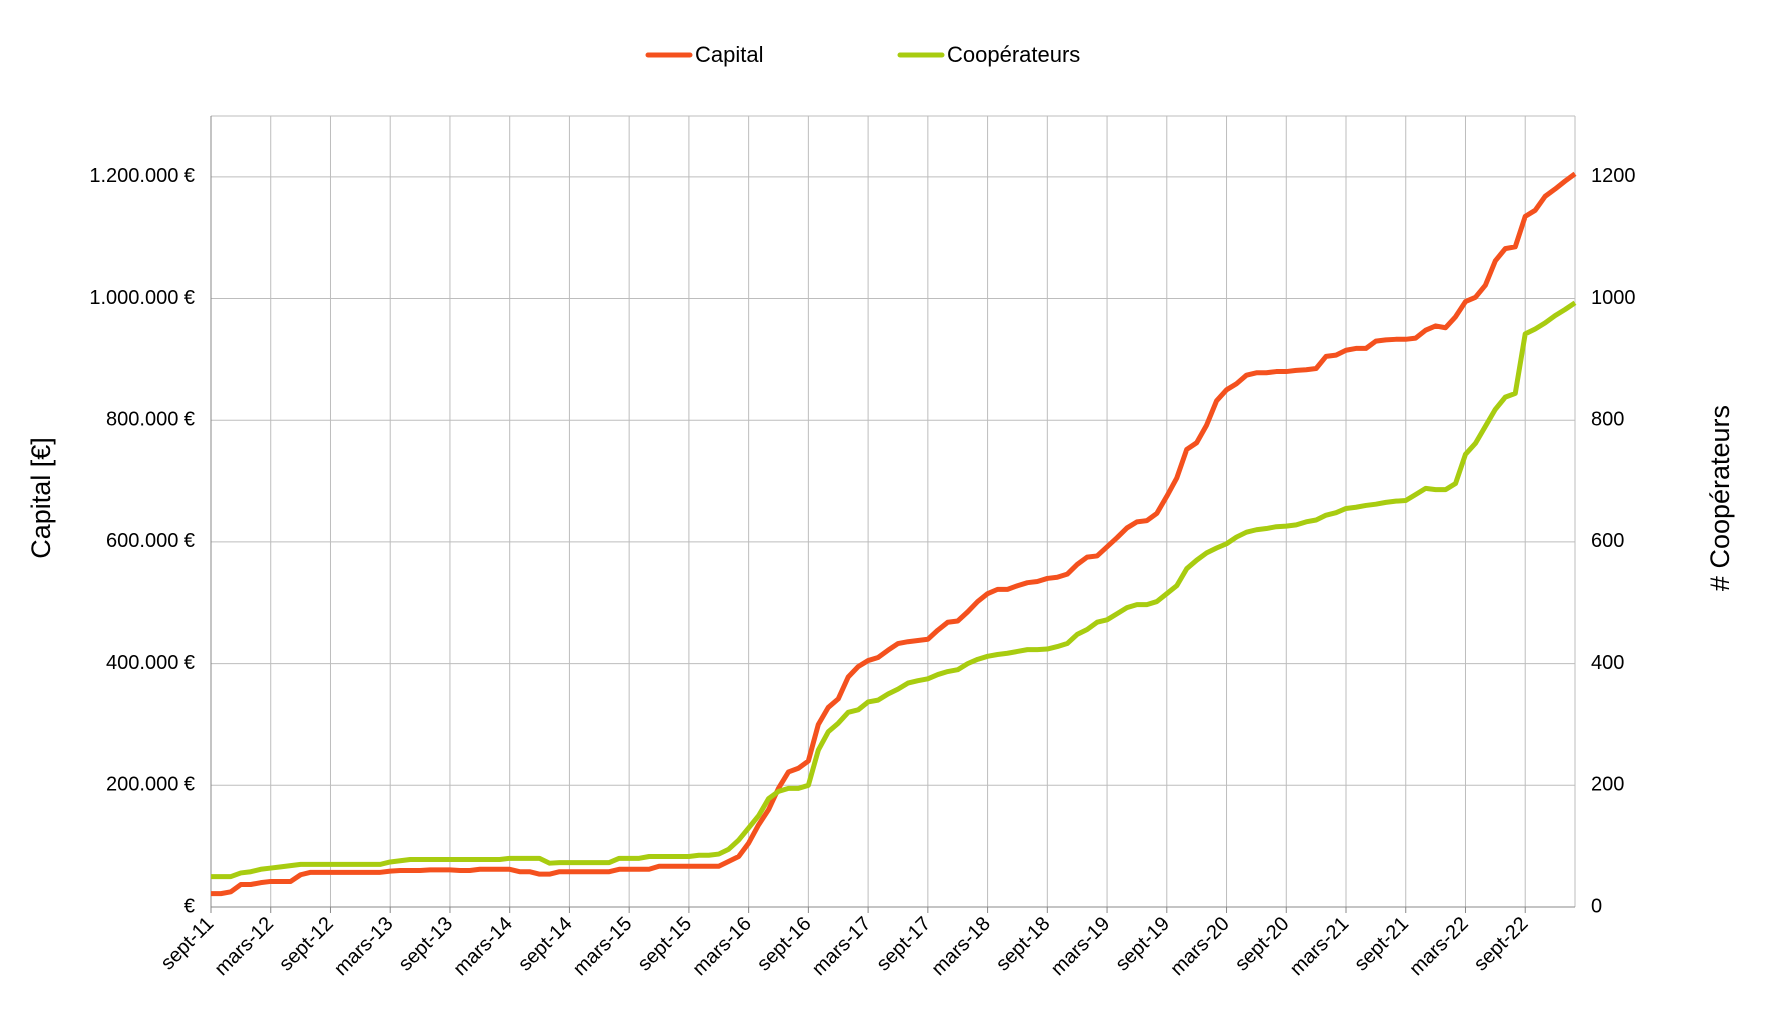 This screenshot has width=1768, height=1019. Describe the element at coordinates (1607, 663) in the screenshot. I see `y2-tick-label: 400` at that location.